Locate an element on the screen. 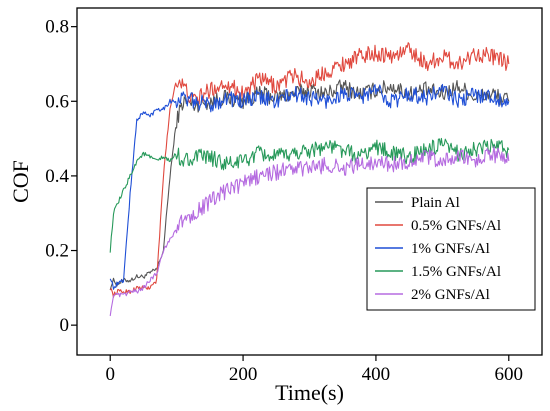  y-tick-label: 0 is located at coordinates (65, 325).